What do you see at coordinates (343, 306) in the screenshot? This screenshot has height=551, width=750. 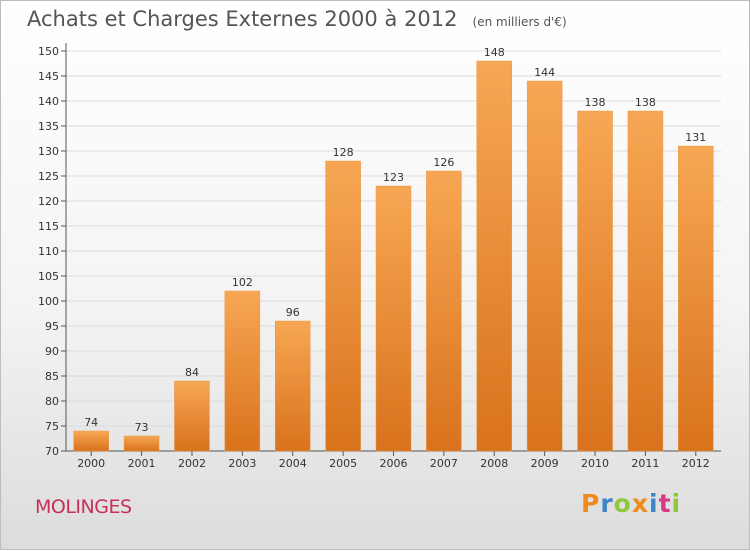 I see `bar-2005` at bounding box center [343, 306].